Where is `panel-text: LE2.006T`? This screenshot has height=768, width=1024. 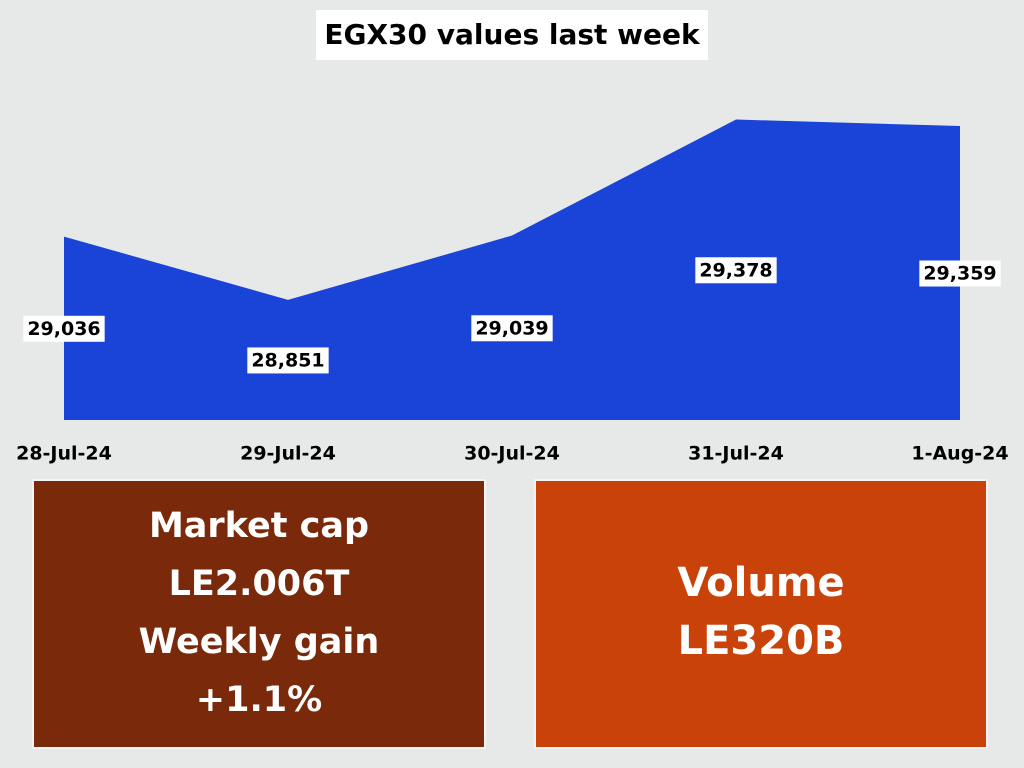
panel-text: LE2.006T is located at coordinates (259, 584).